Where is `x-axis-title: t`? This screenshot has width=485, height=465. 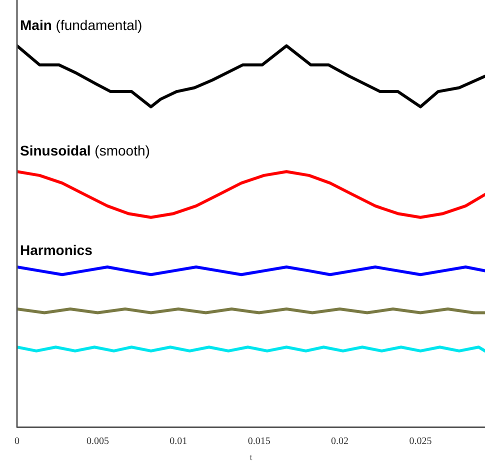 x-axis-title: t is located at coordinates (251, 457).